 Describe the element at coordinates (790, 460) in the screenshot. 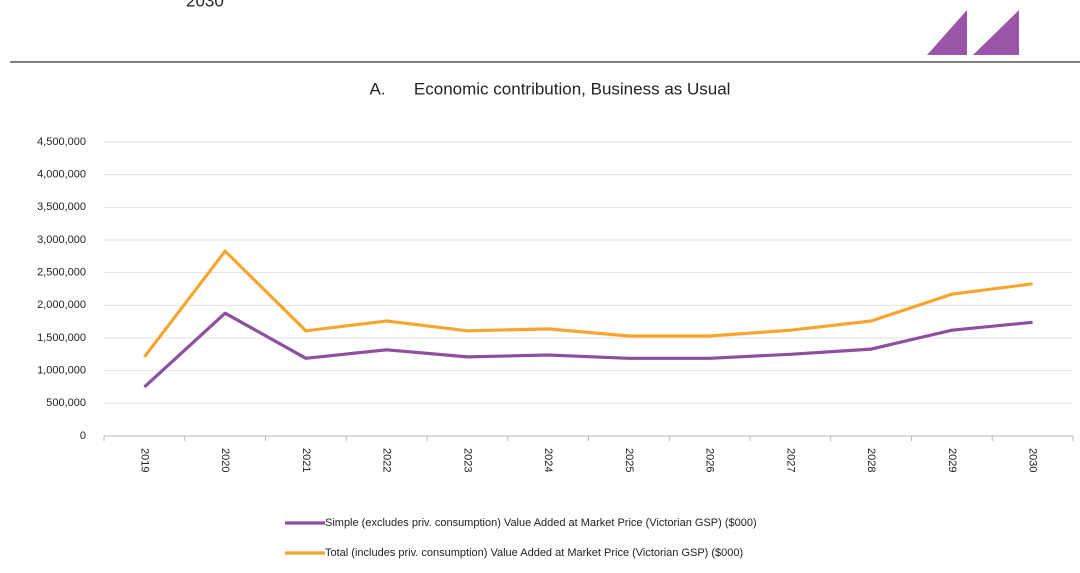

I see `x-tick-label: 2027` at that location.